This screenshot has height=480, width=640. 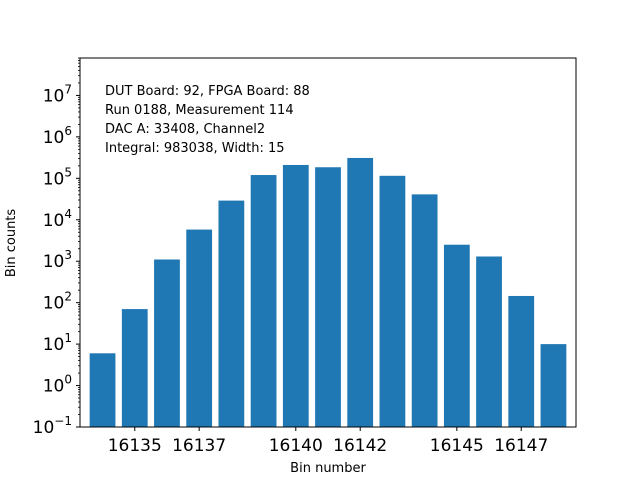 What do you see at coordinates (57, 260) in the screenshot?
I see `y-tick-label: 10³` at bounding box center [57, 260].